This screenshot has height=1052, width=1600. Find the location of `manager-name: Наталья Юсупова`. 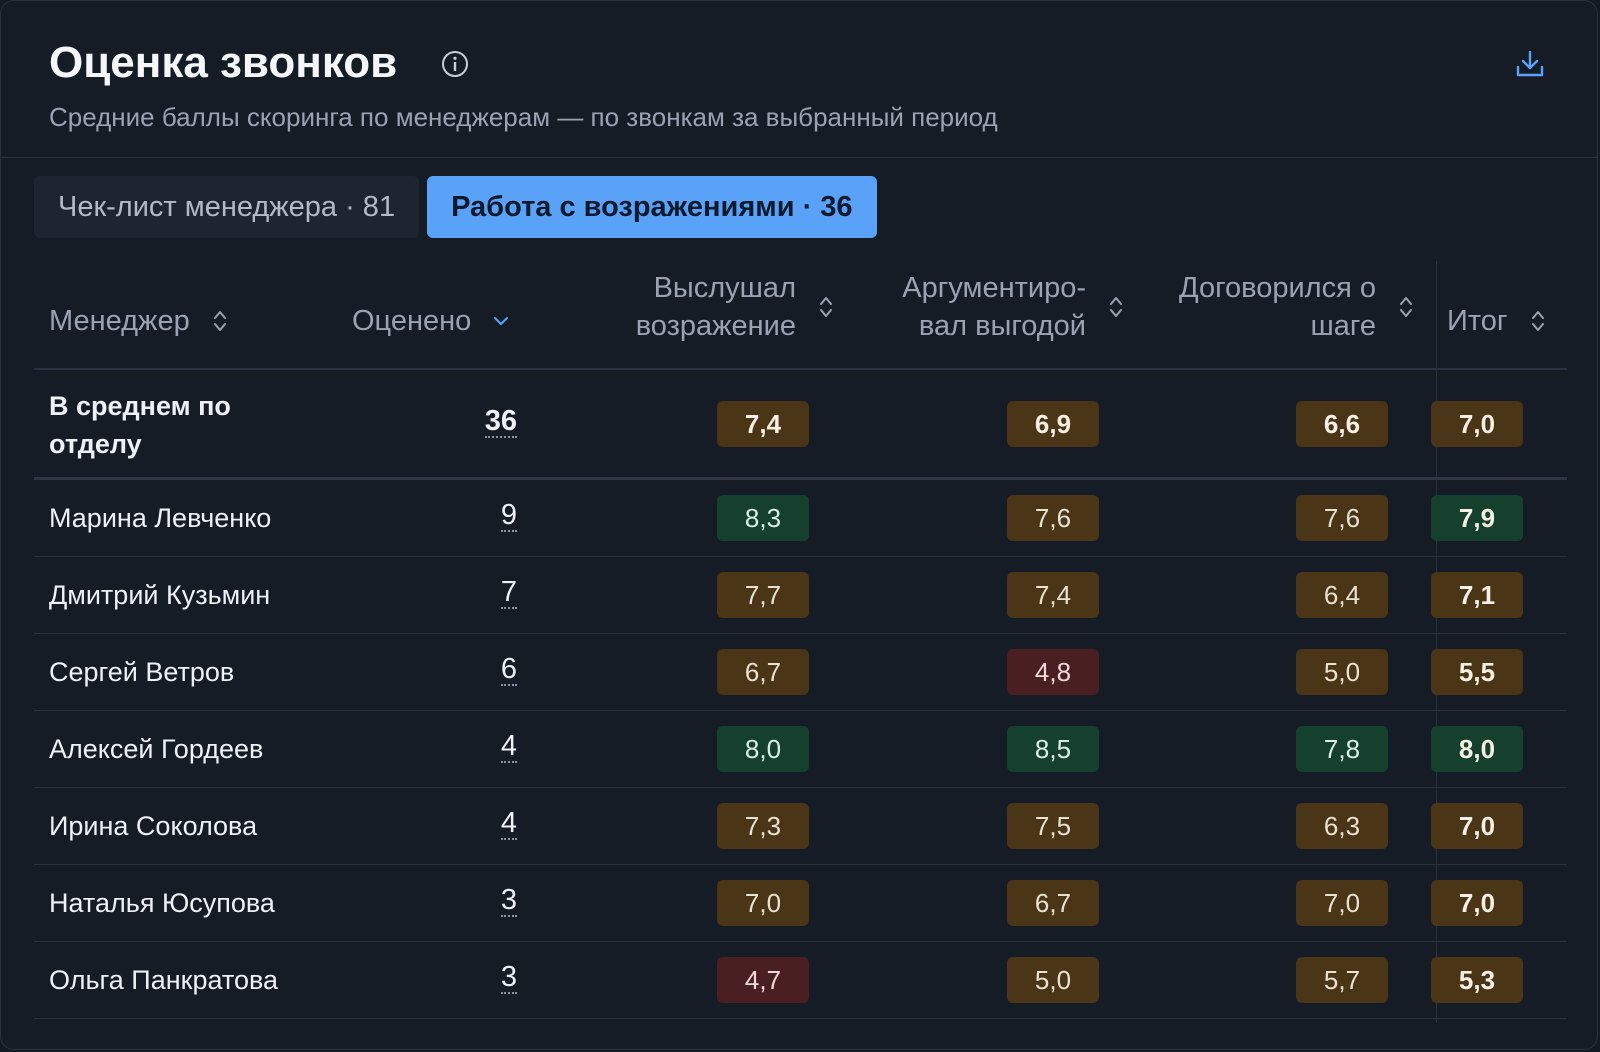

manager-name: Наталья Юсупова is located at coordinates (162, 903).